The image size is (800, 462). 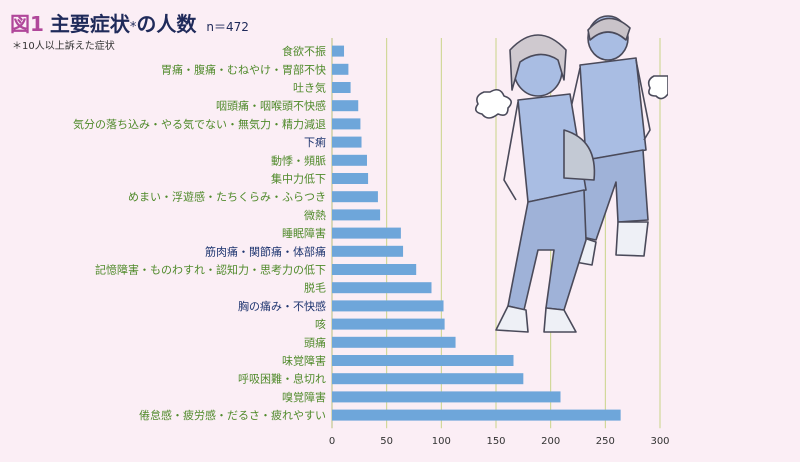 I want to click on category-label: 集中力低下, so click(x=298, y=179).